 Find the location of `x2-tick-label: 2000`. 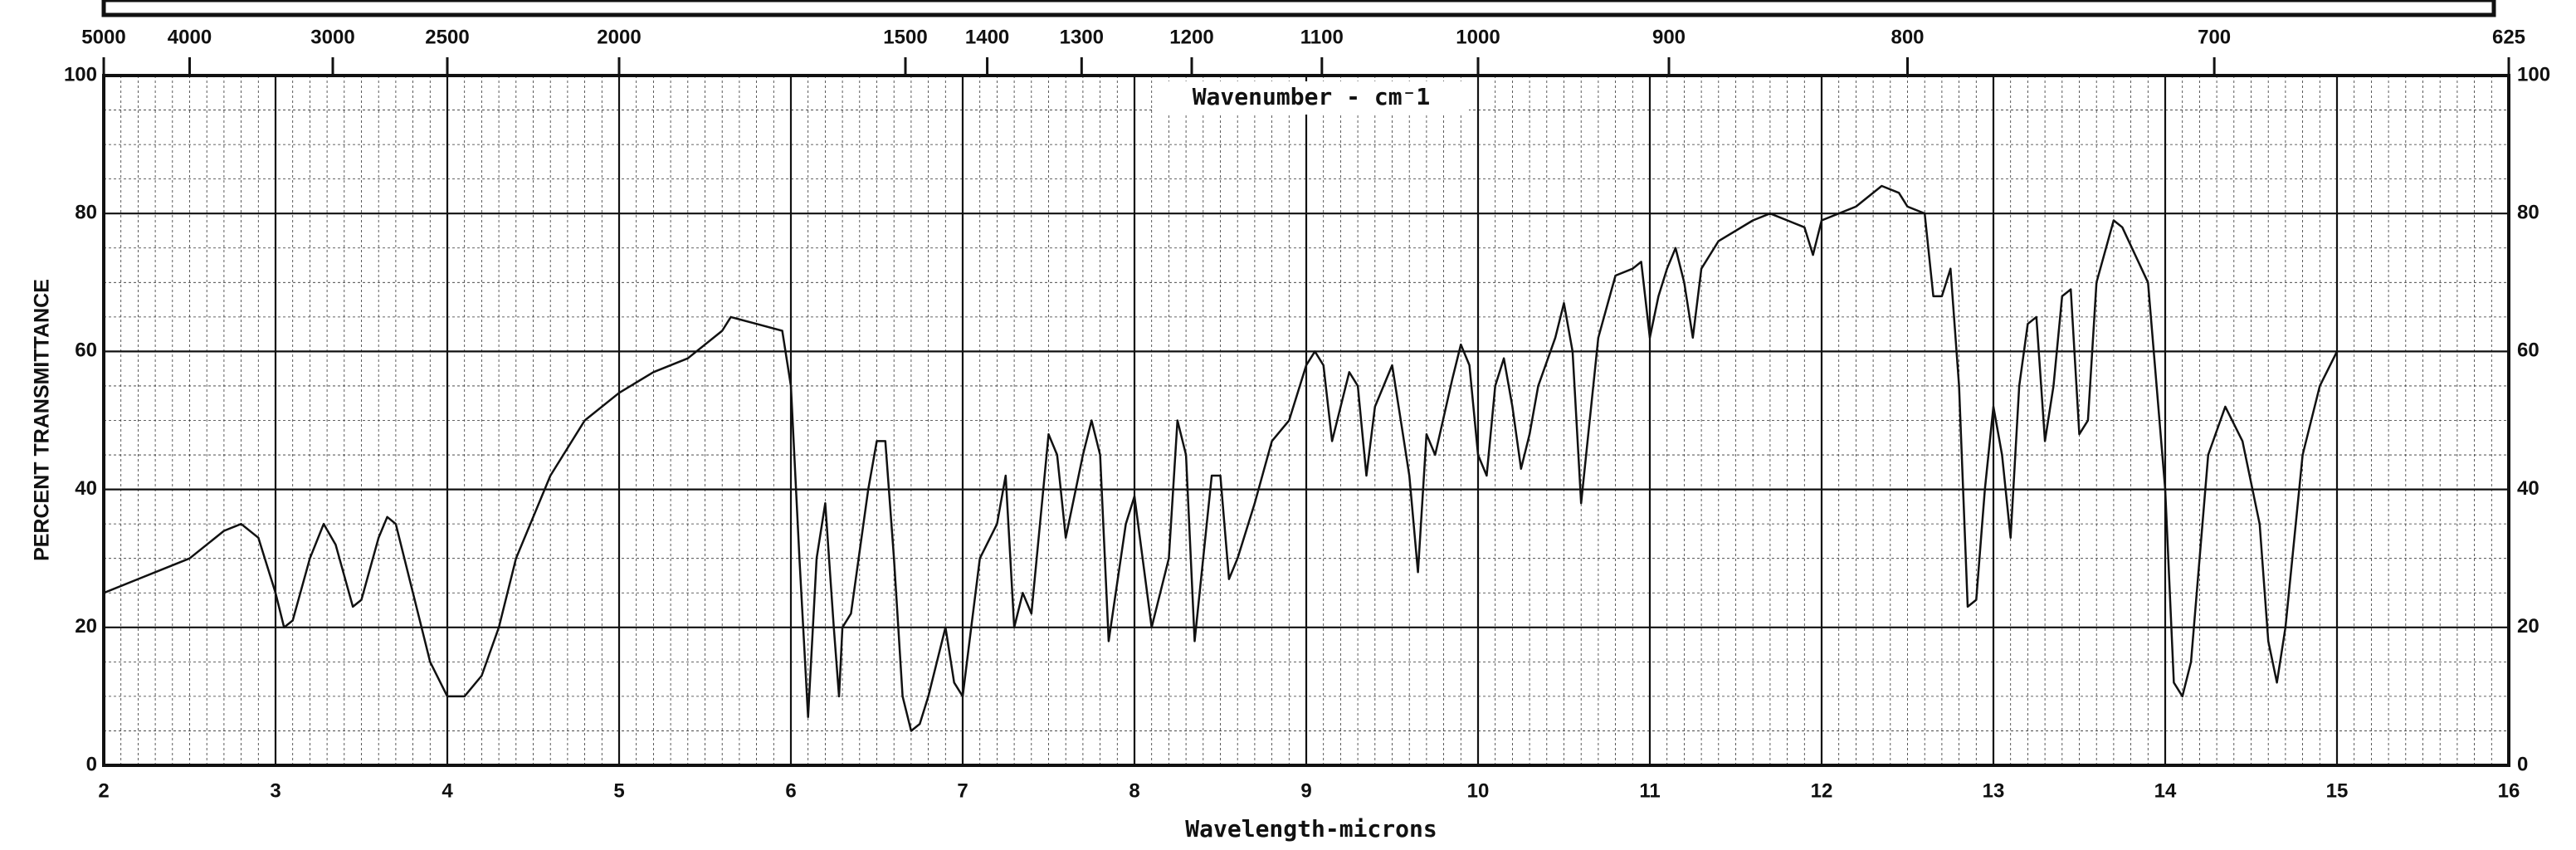

x2-tick-label: 2000 is located at coordinates (619, 37).